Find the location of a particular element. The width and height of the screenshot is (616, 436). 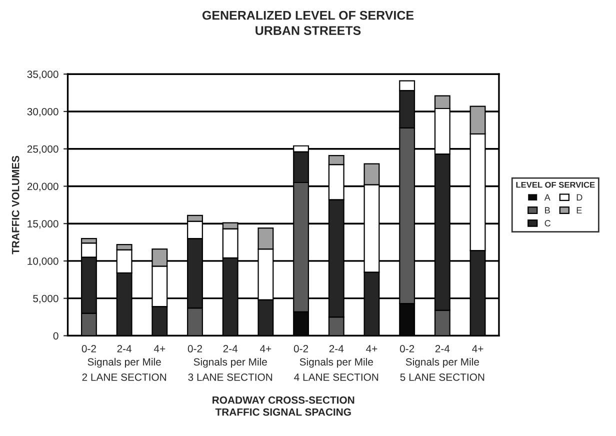

y-tick-label: 35,000 is located at coordinates (42, 75).